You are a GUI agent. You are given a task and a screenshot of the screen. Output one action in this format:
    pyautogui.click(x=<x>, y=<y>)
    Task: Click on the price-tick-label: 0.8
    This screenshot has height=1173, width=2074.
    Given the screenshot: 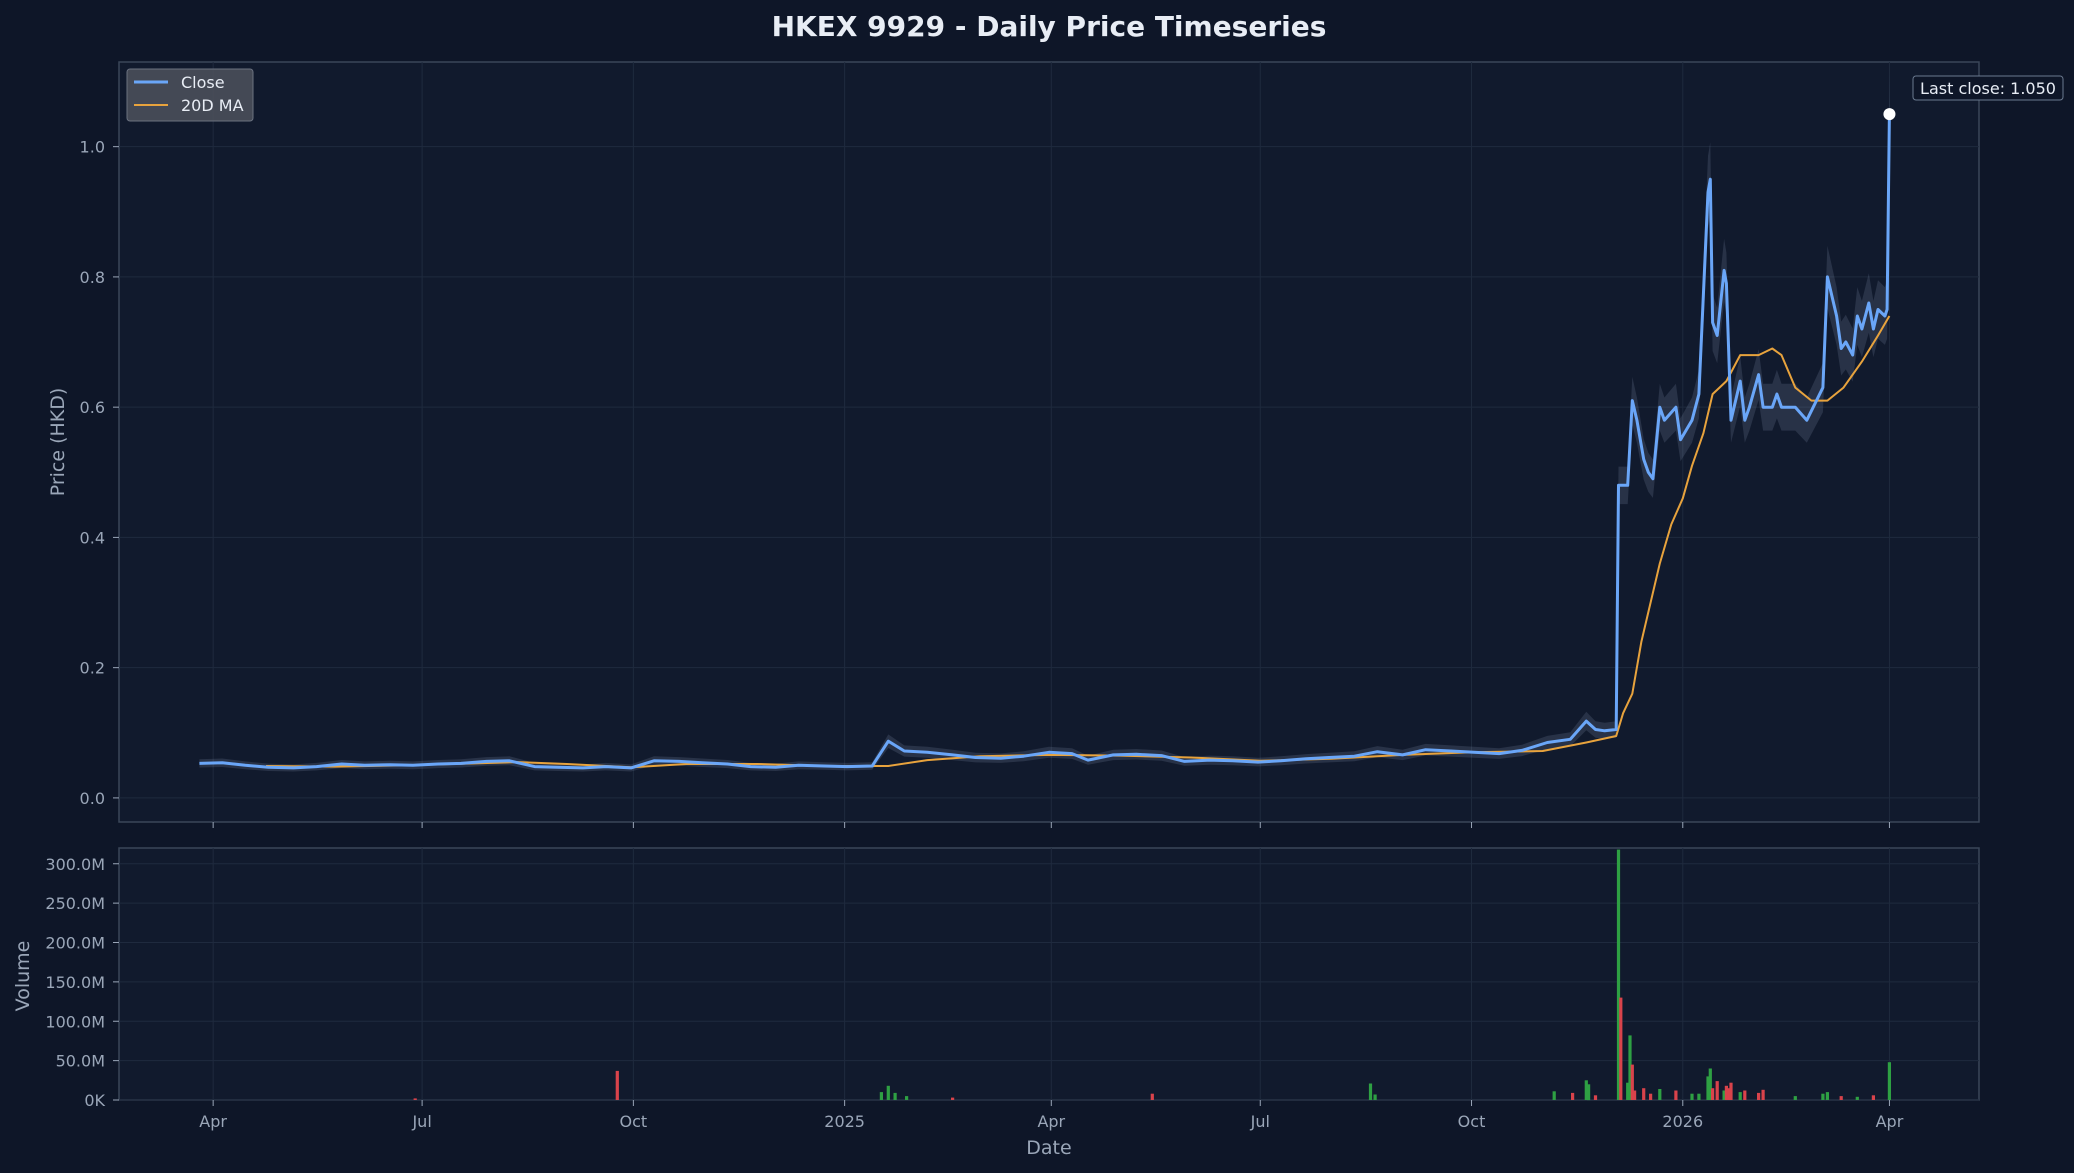 What is the action you would take?
    pyautogui.click(x=92, y=277)
    